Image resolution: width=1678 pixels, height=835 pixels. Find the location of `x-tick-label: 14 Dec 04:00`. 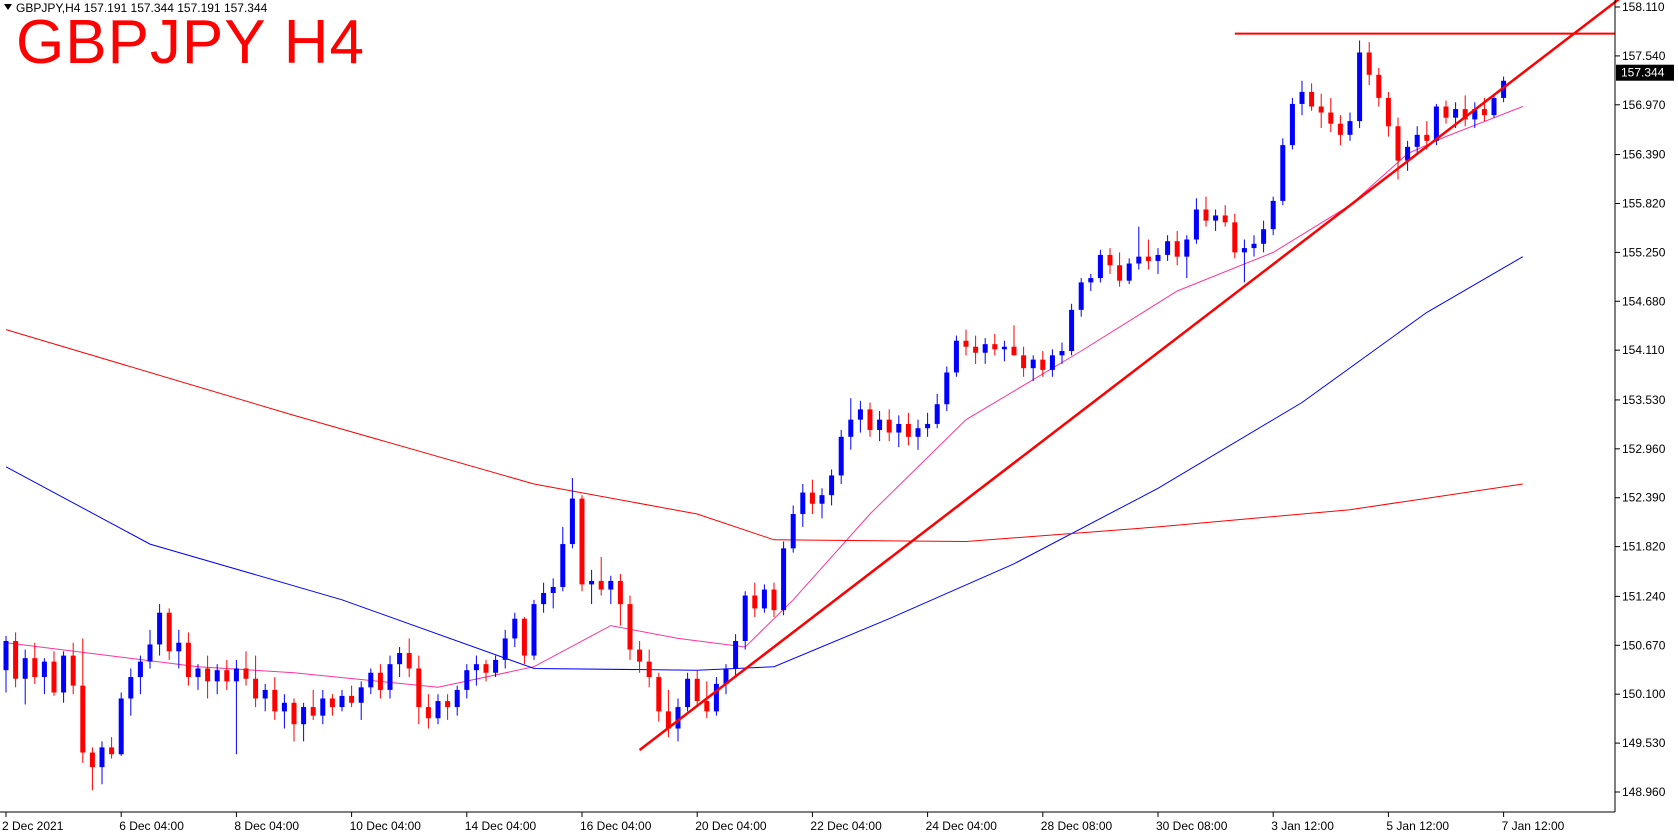

x-tick-label: 14 Dec 04:00 is located at coordinates (501, 826).